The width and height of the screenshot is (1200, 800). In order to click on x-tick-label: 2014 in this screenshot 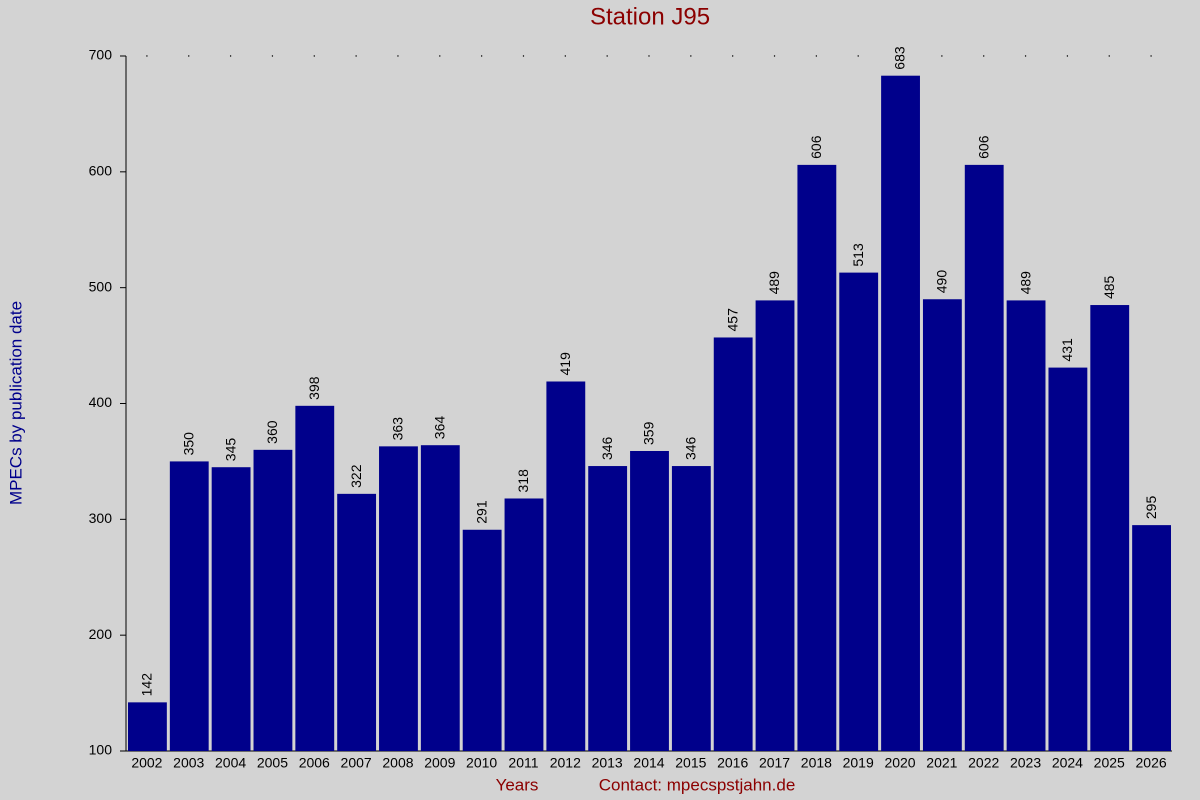, I will do `click(648, 763)`.